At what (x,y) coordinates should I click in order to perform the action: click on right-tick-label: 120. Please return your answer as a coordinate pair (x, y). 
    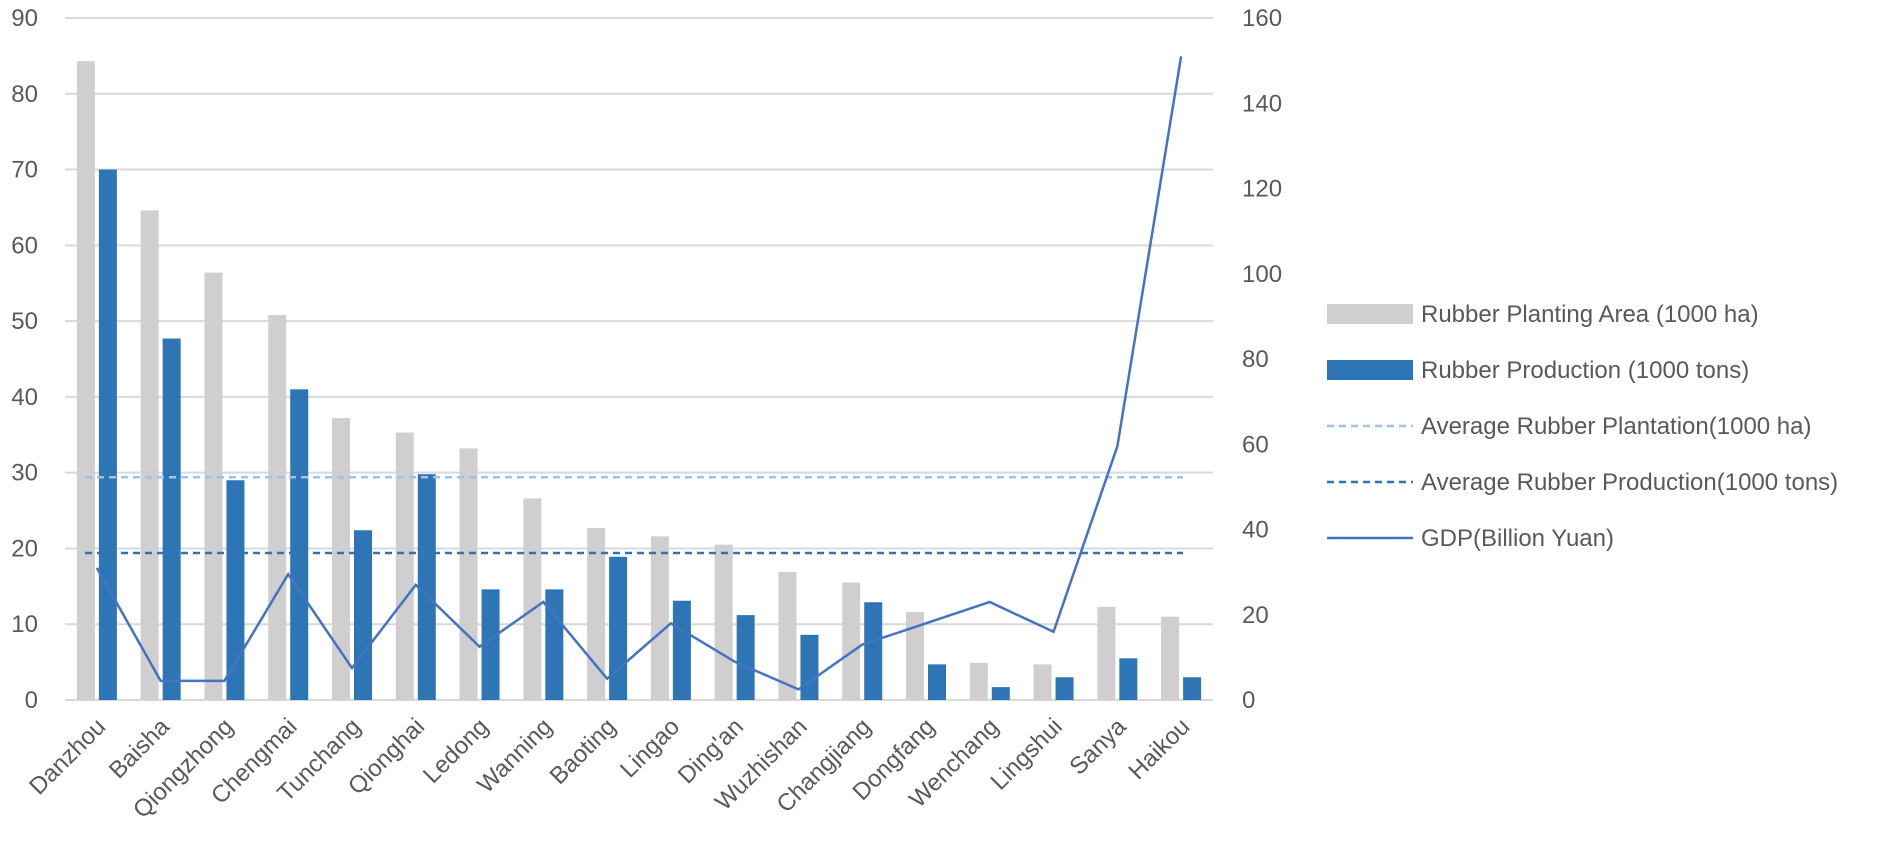
    Looking at the image, I should click on (1262, 189).